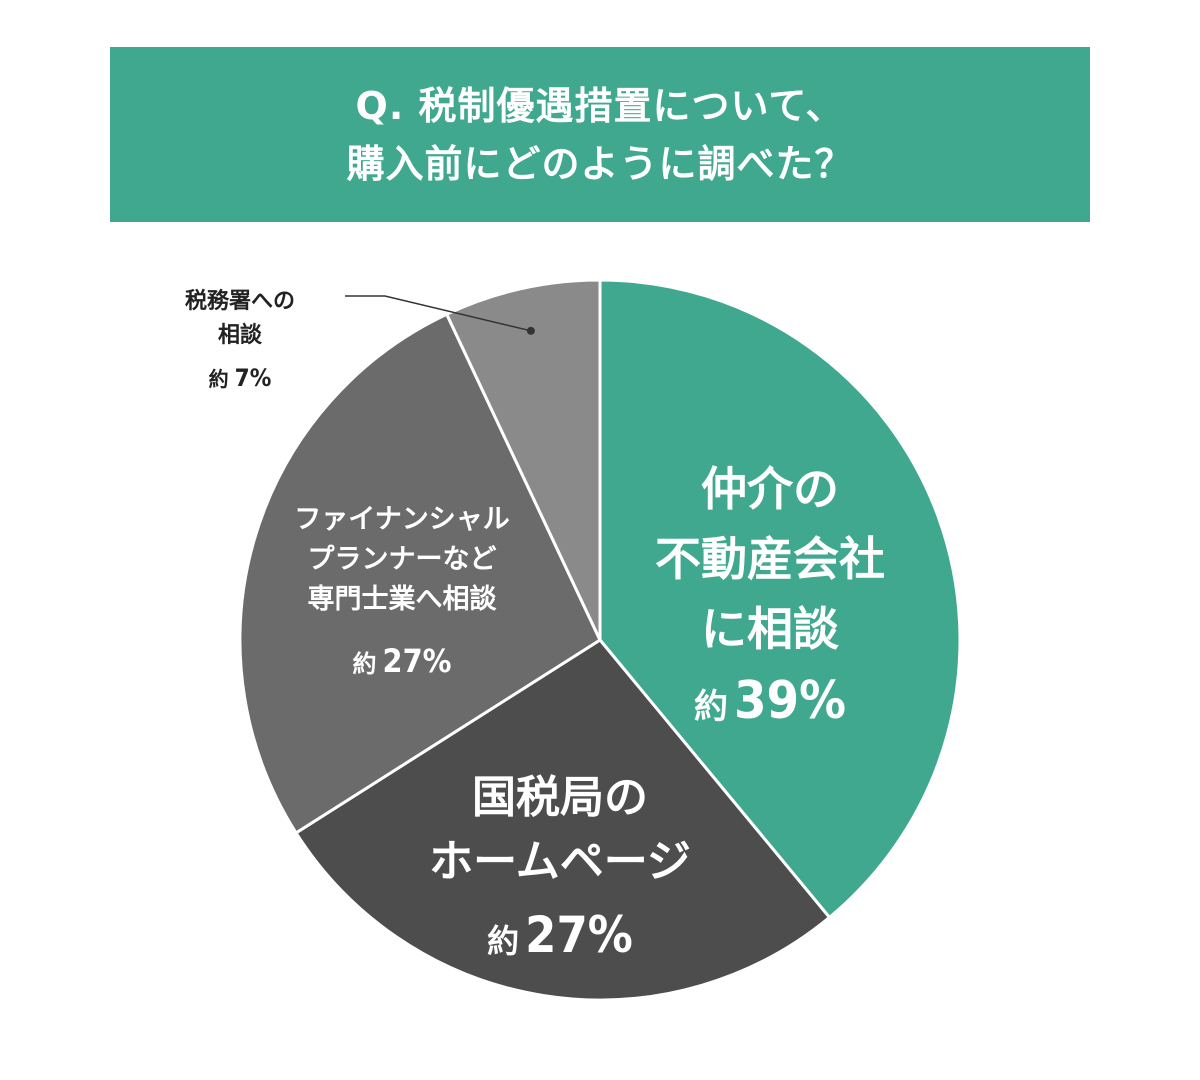  What do you see at coordinates (240, 301) in the screenshot?
I see `slice-4-label-line-1: 税務署への` at bounding box center [240, 301].